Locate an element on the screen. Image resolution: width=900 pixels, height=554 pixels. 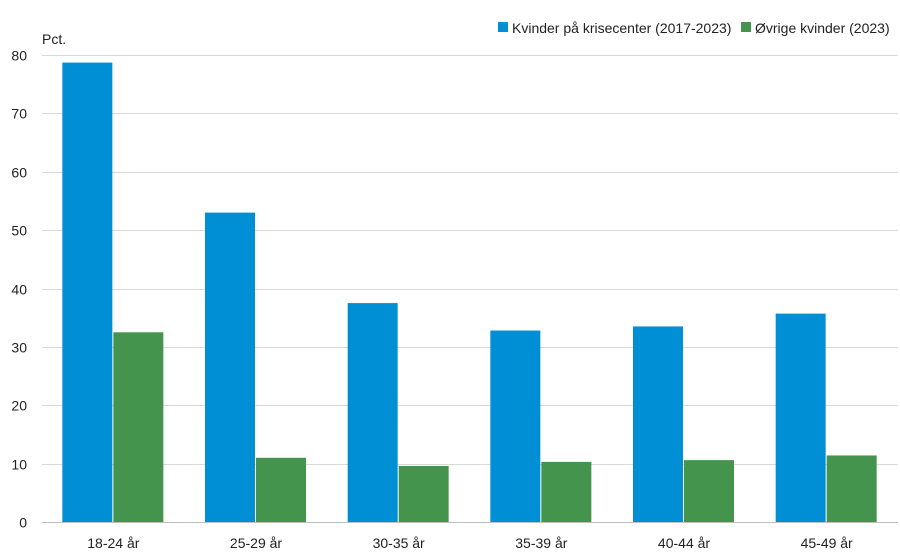
x-tick-label-3: 30-35 år is located at coordinates (399, 543).